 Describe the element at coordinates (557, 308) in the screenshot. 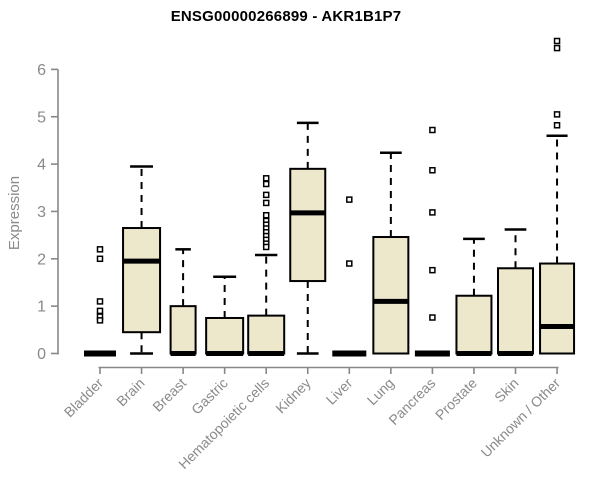

I see `box-unknown-other` at that location.